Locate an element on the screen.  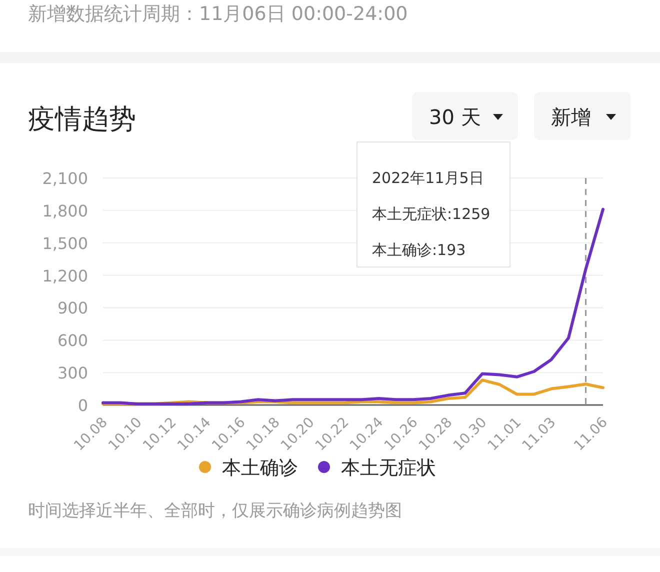
text: 时间选择近半年、全部时，仅展示确诊病例趋势图 is located at coordinates (215, 511).